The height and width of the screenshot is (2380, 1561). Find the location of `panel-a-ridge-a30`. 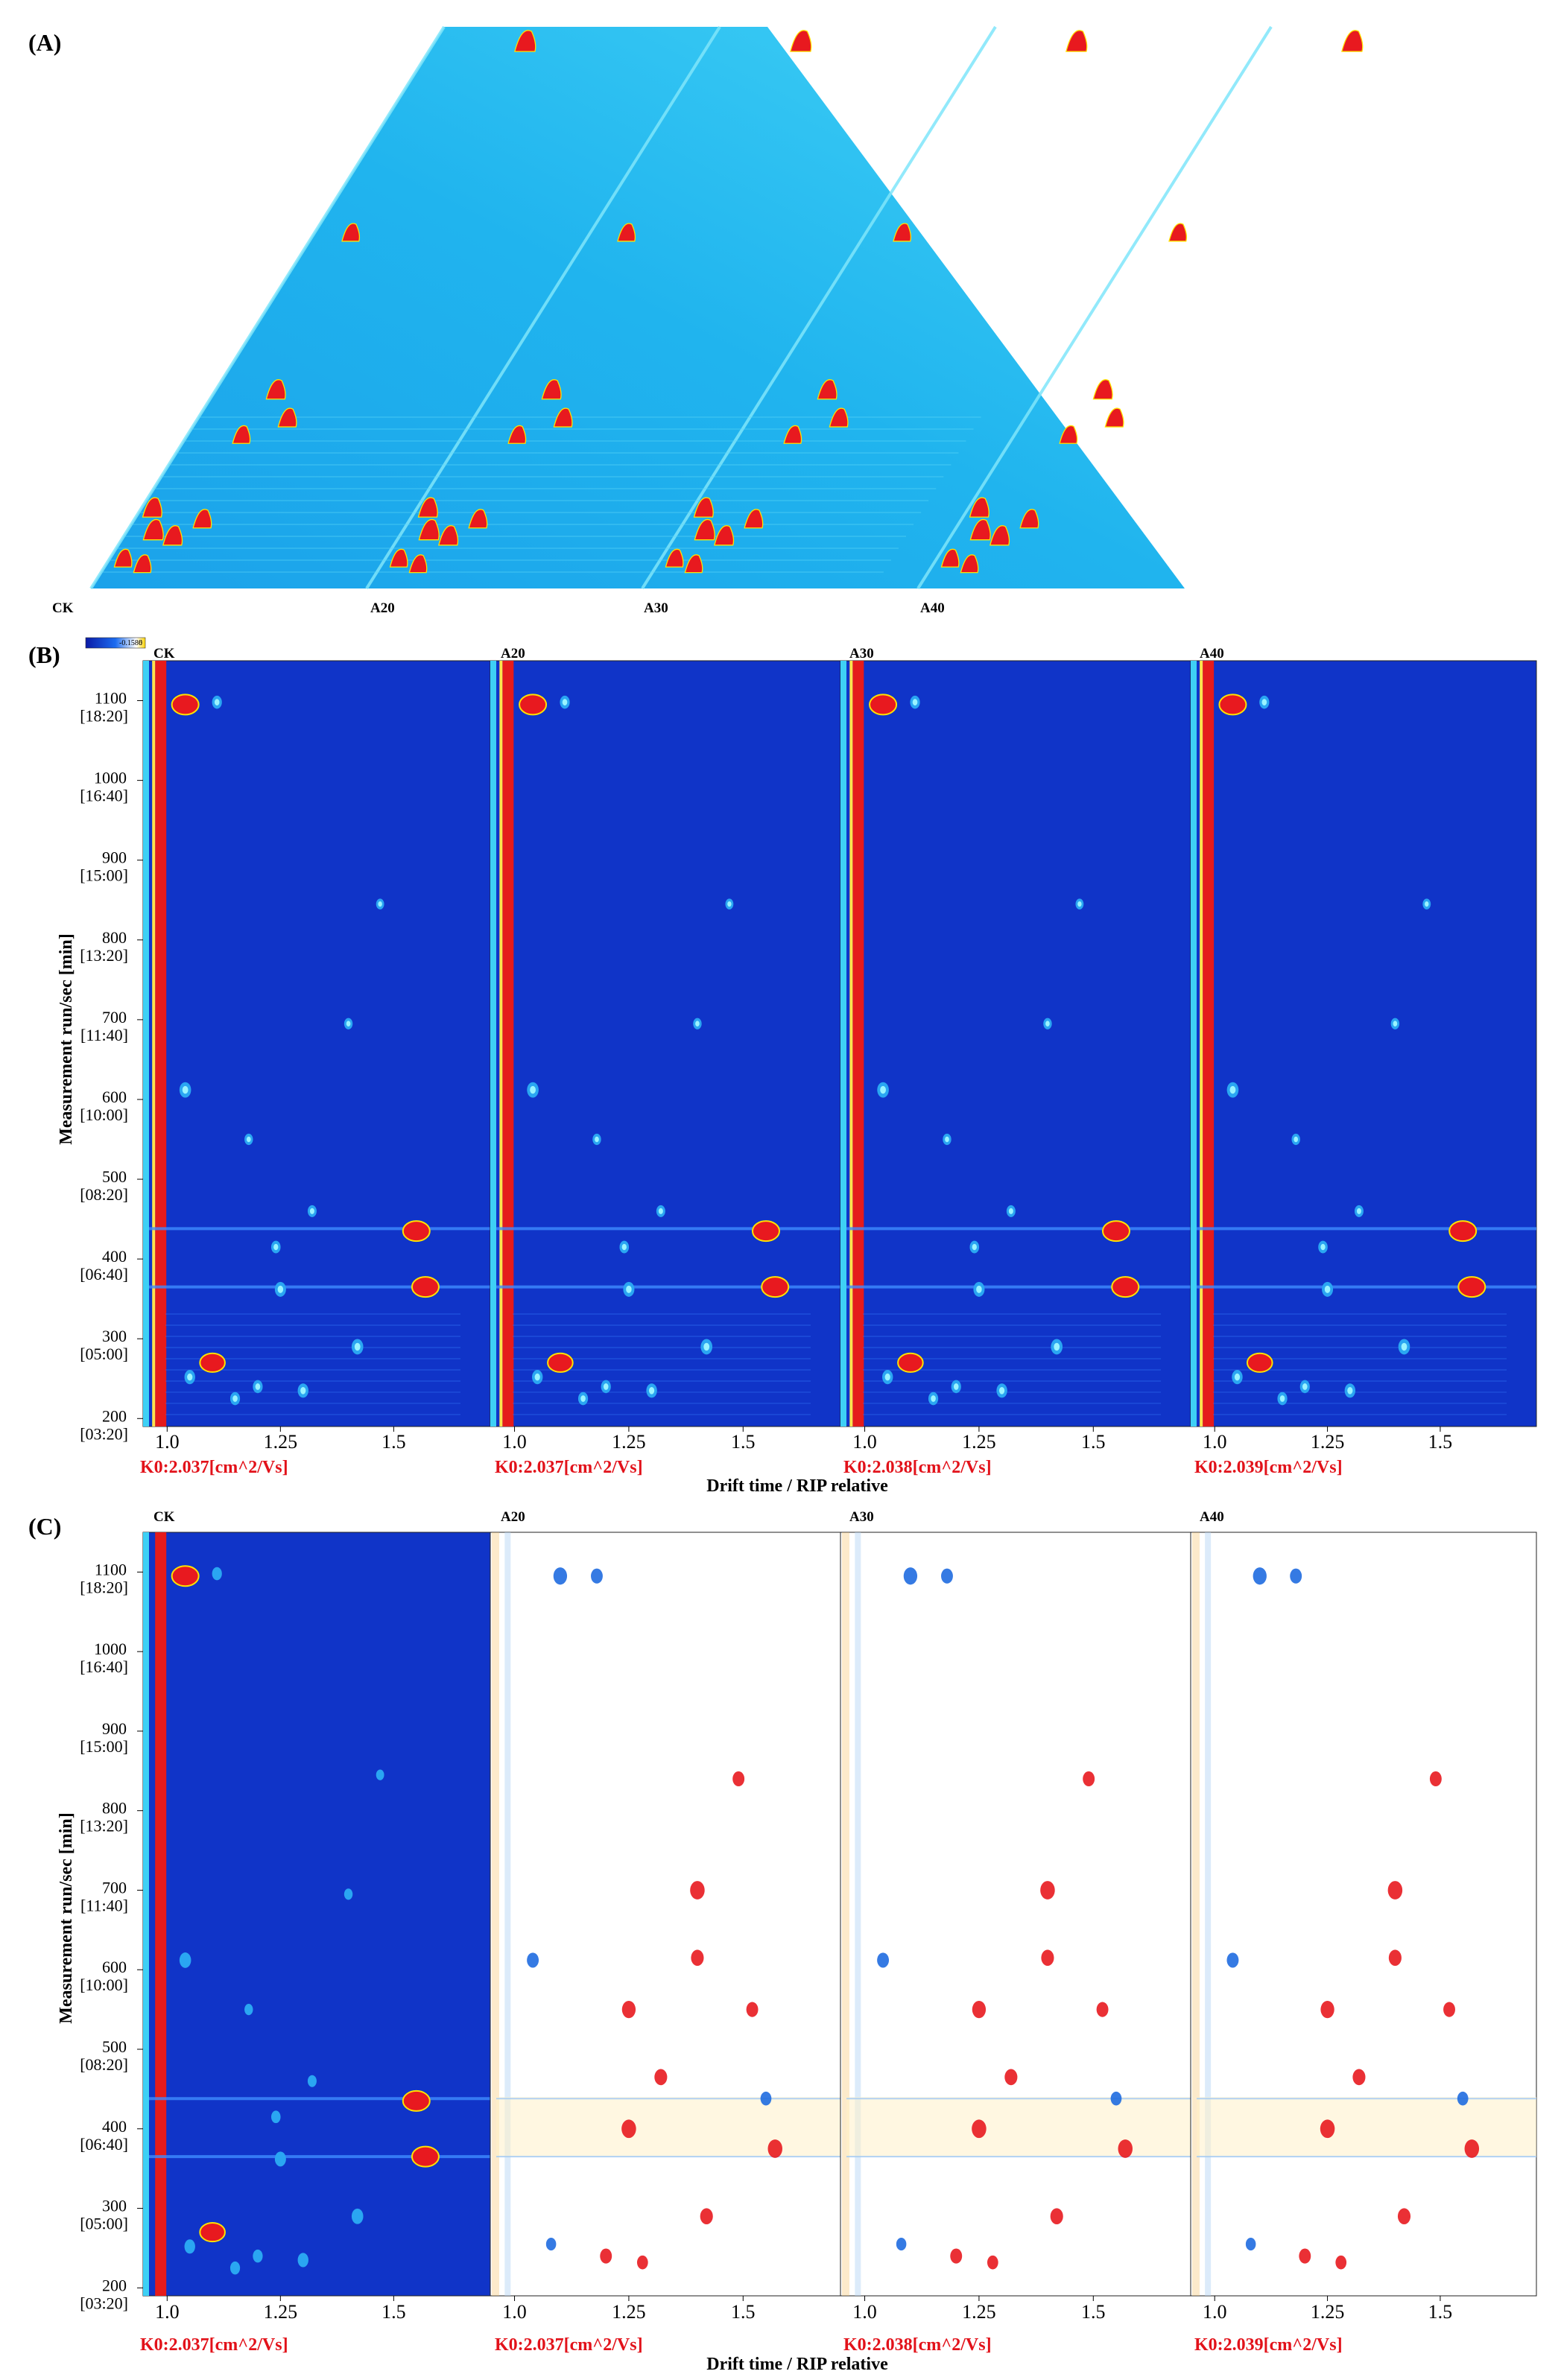

panel-a-ridge-a30 is located at coordinates (819, 307).